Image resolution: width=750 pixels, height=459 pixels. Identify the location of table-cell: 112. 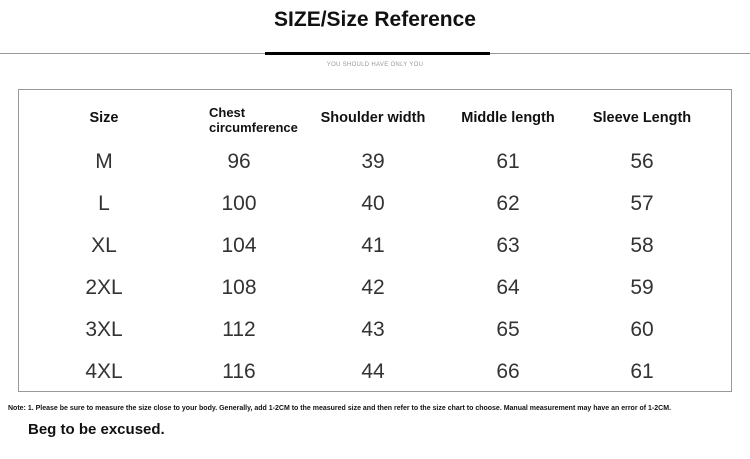
(239, 329).